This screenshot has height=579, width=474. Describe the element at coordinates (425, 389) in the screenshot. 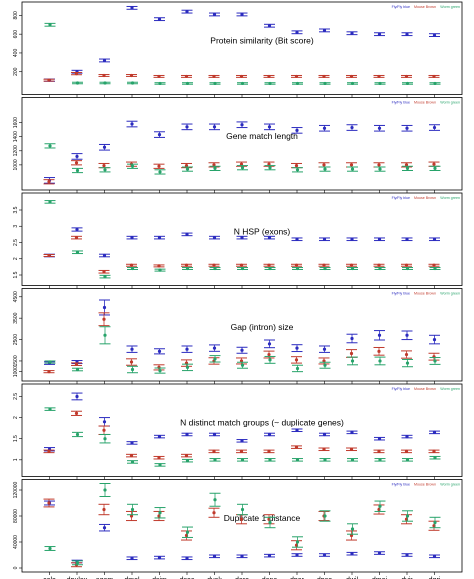

I see `legend-entry: Mouse Brown` at that location.